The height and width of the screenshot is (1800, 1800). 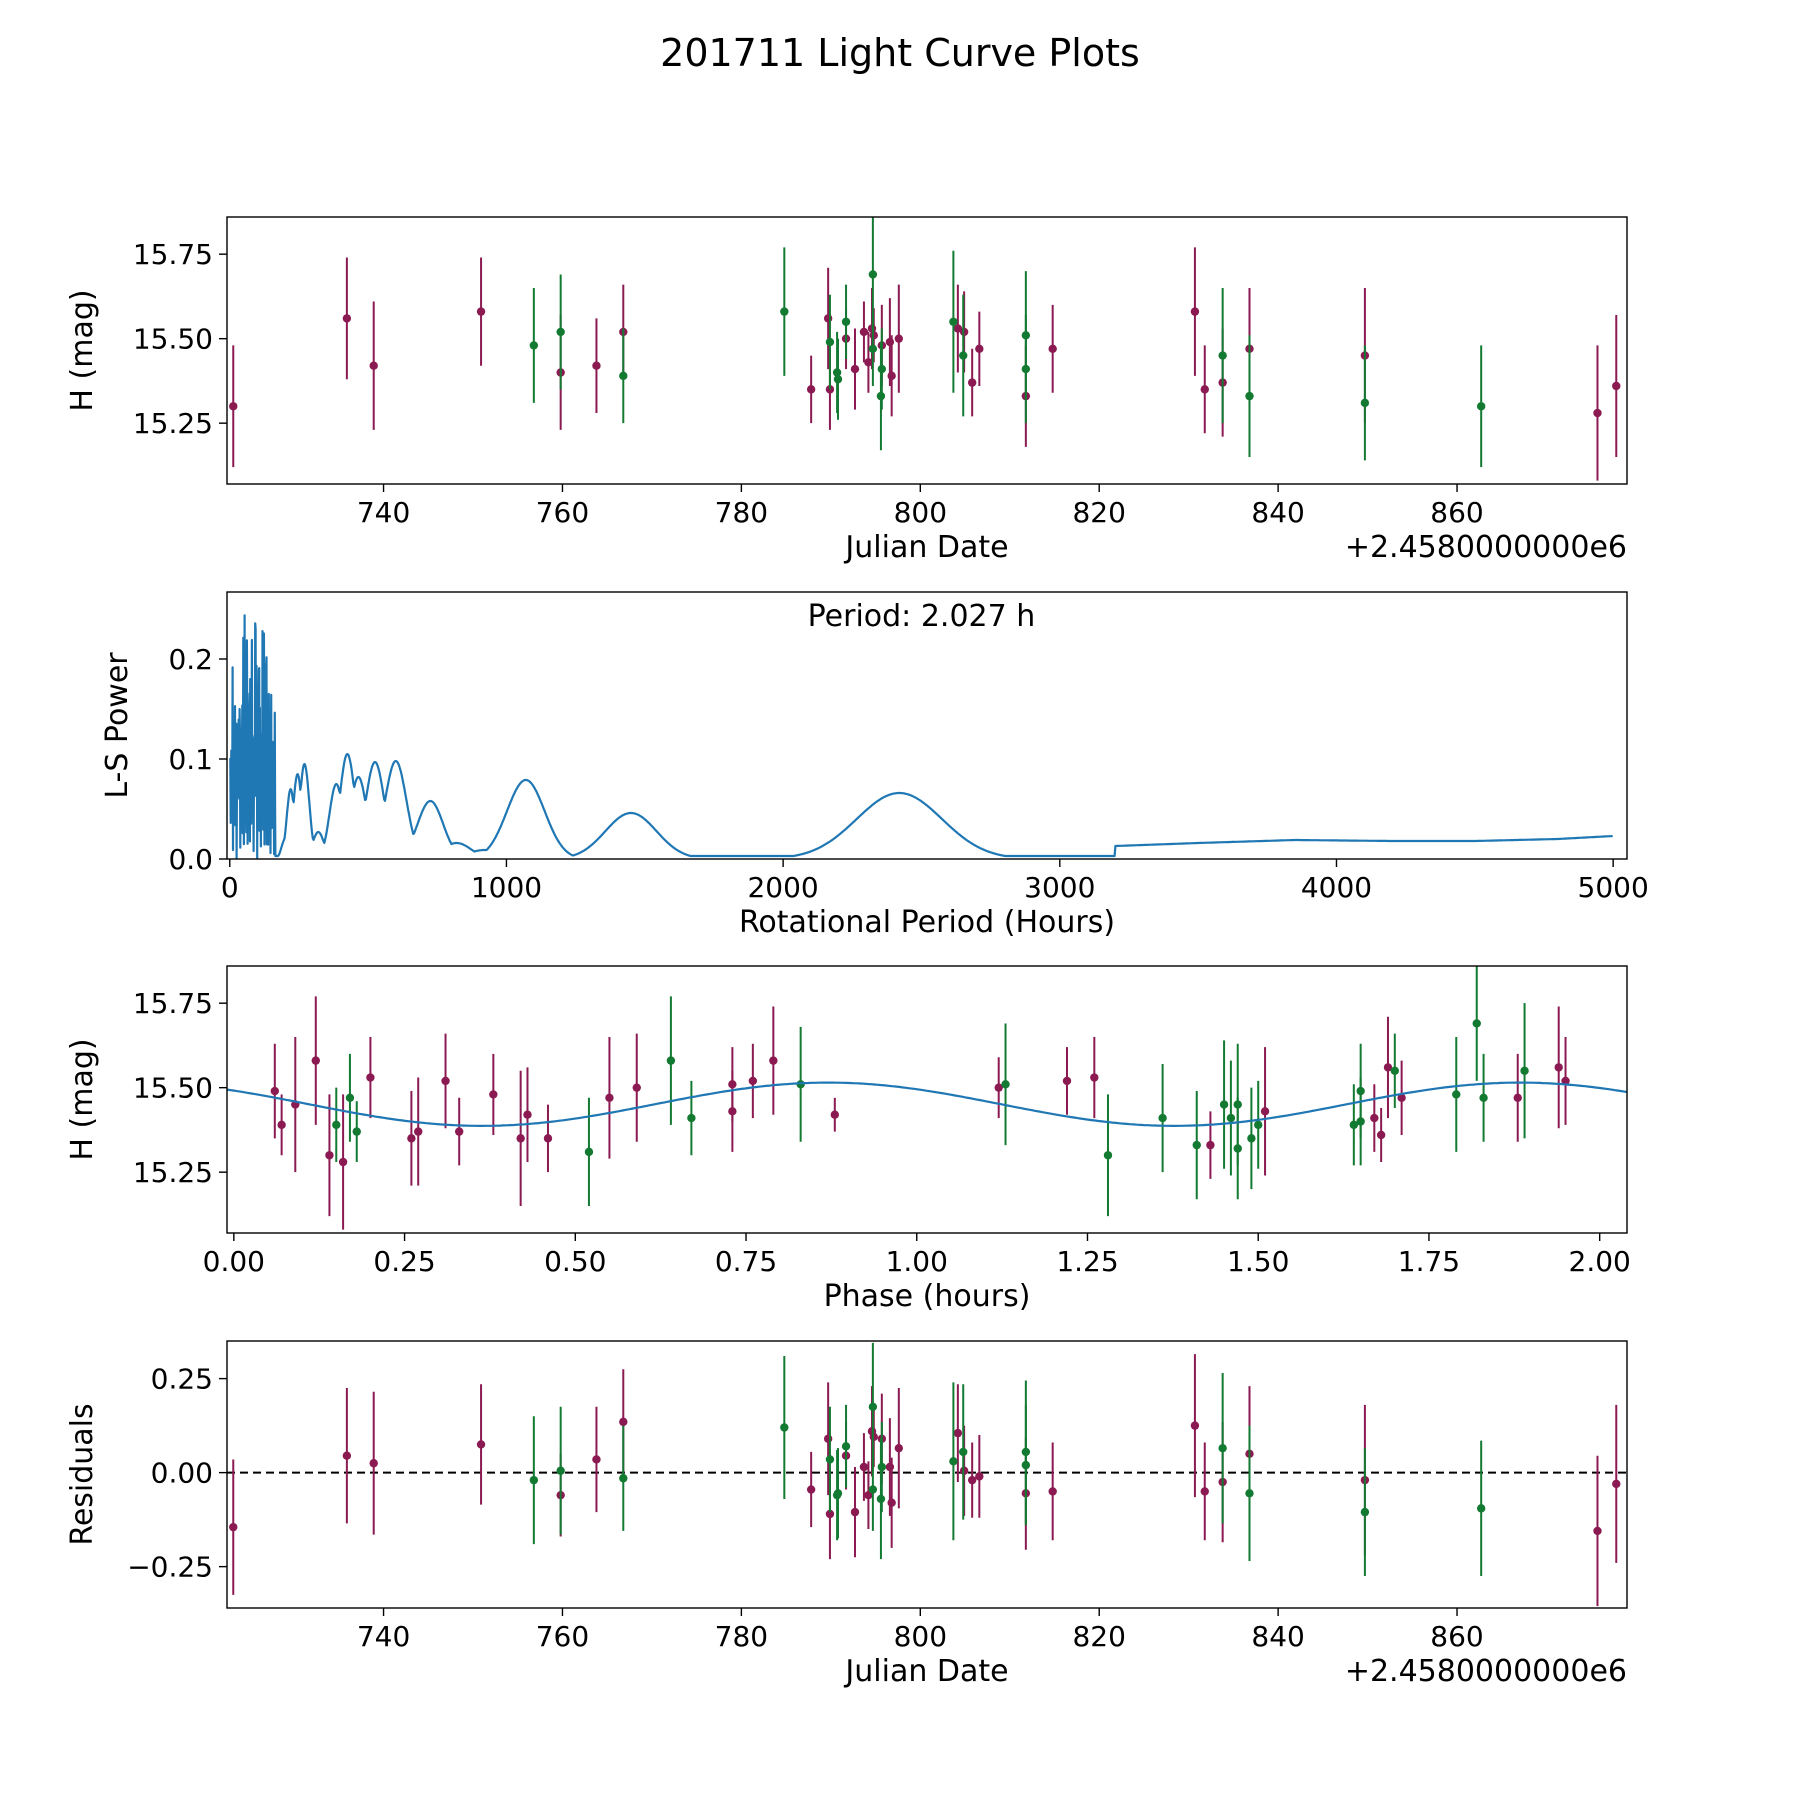 What do you see at coordinates (562, 1636) in the screenshot?
I see `x-tick-label: 760` at bounding box center [562, 1636].